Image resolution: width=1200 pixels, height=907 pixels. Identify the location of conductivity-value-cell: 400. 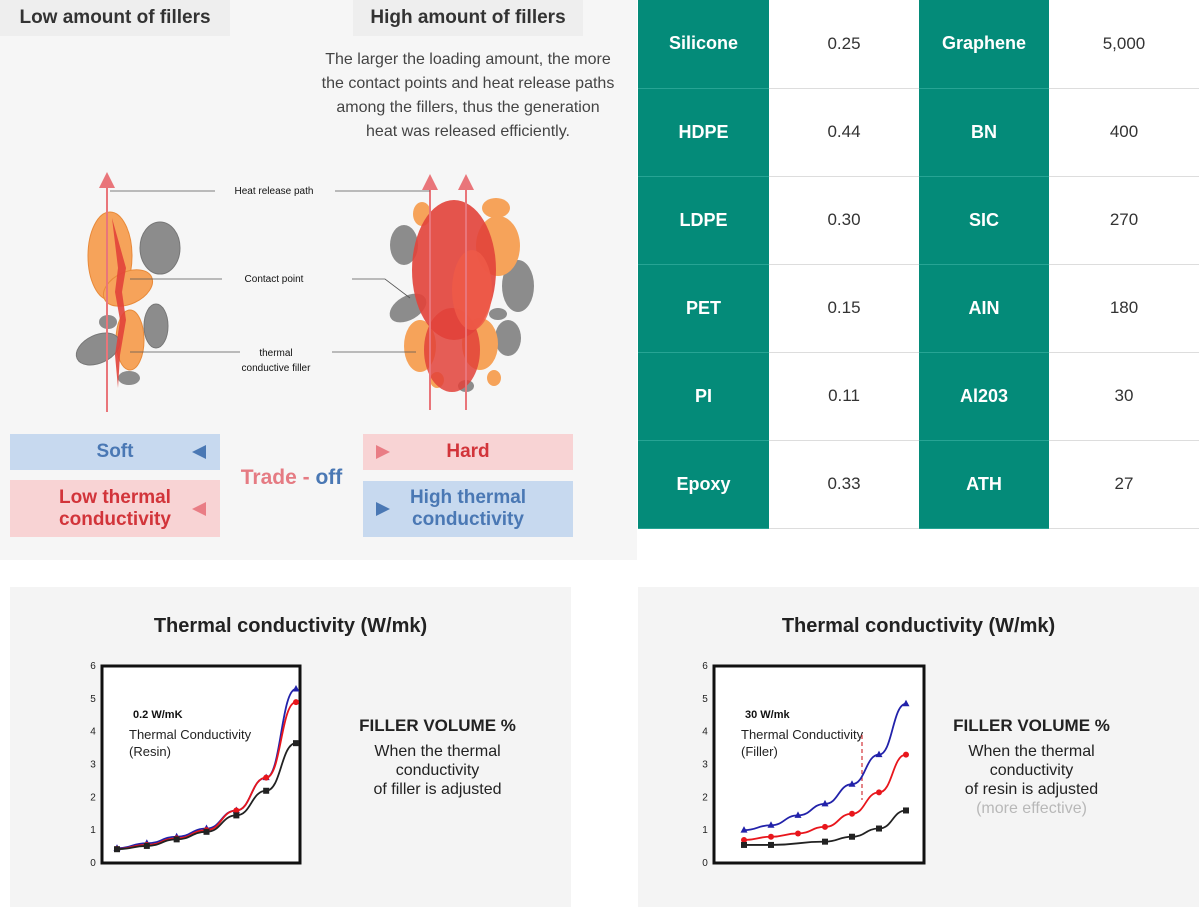
(1124, 132).